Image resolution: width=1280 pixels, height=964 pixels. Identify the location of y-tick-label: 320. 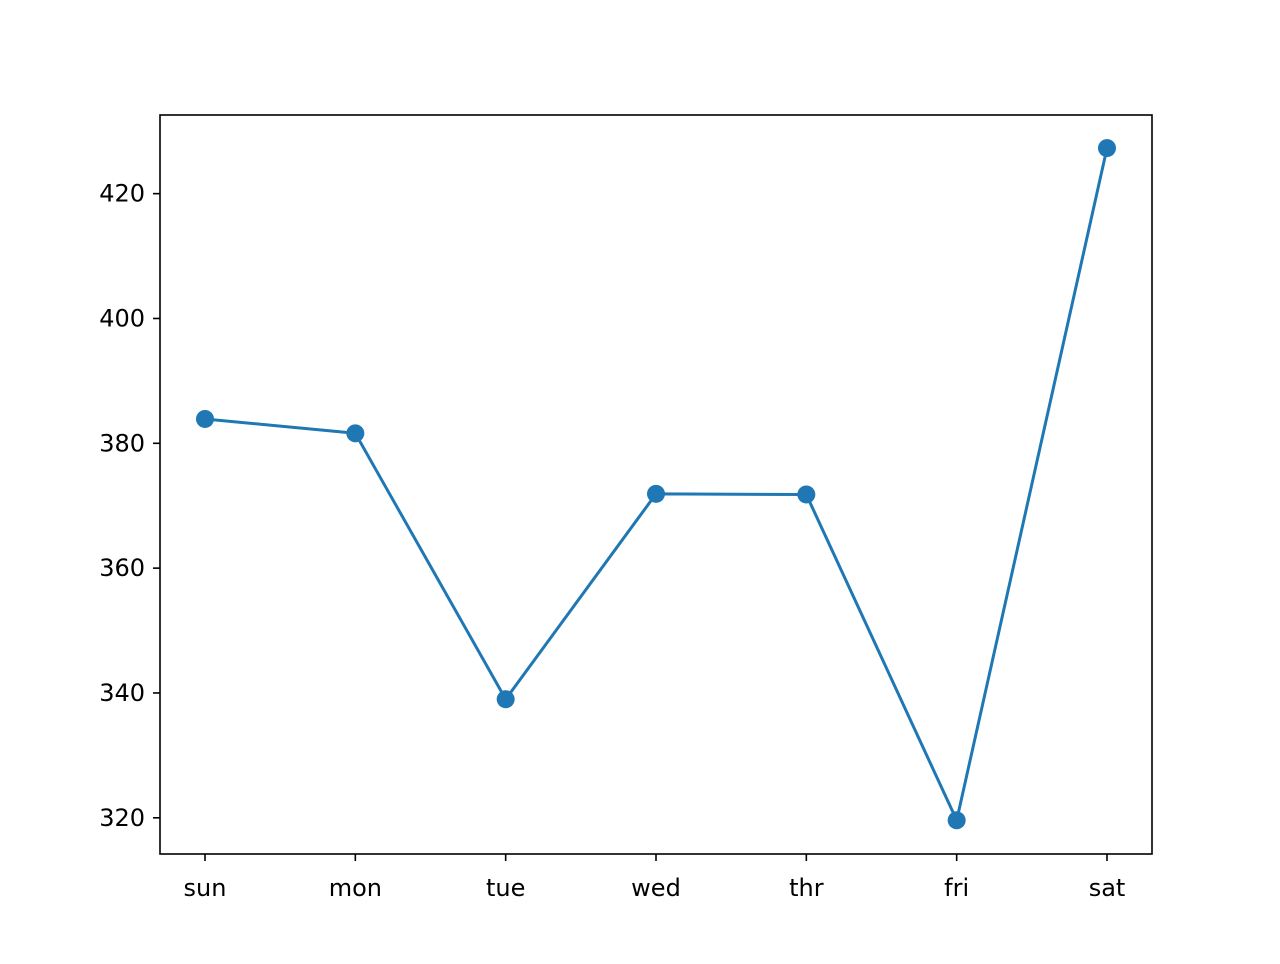
(122, 818).